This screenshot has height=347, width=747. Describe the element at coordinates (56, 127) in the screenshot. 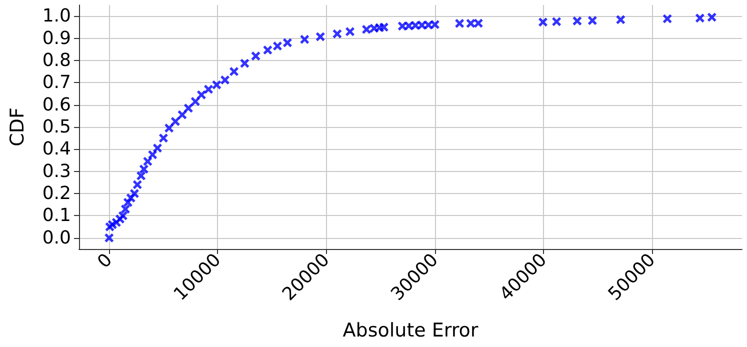

I see `y-tick-label: 0.5` at that location.